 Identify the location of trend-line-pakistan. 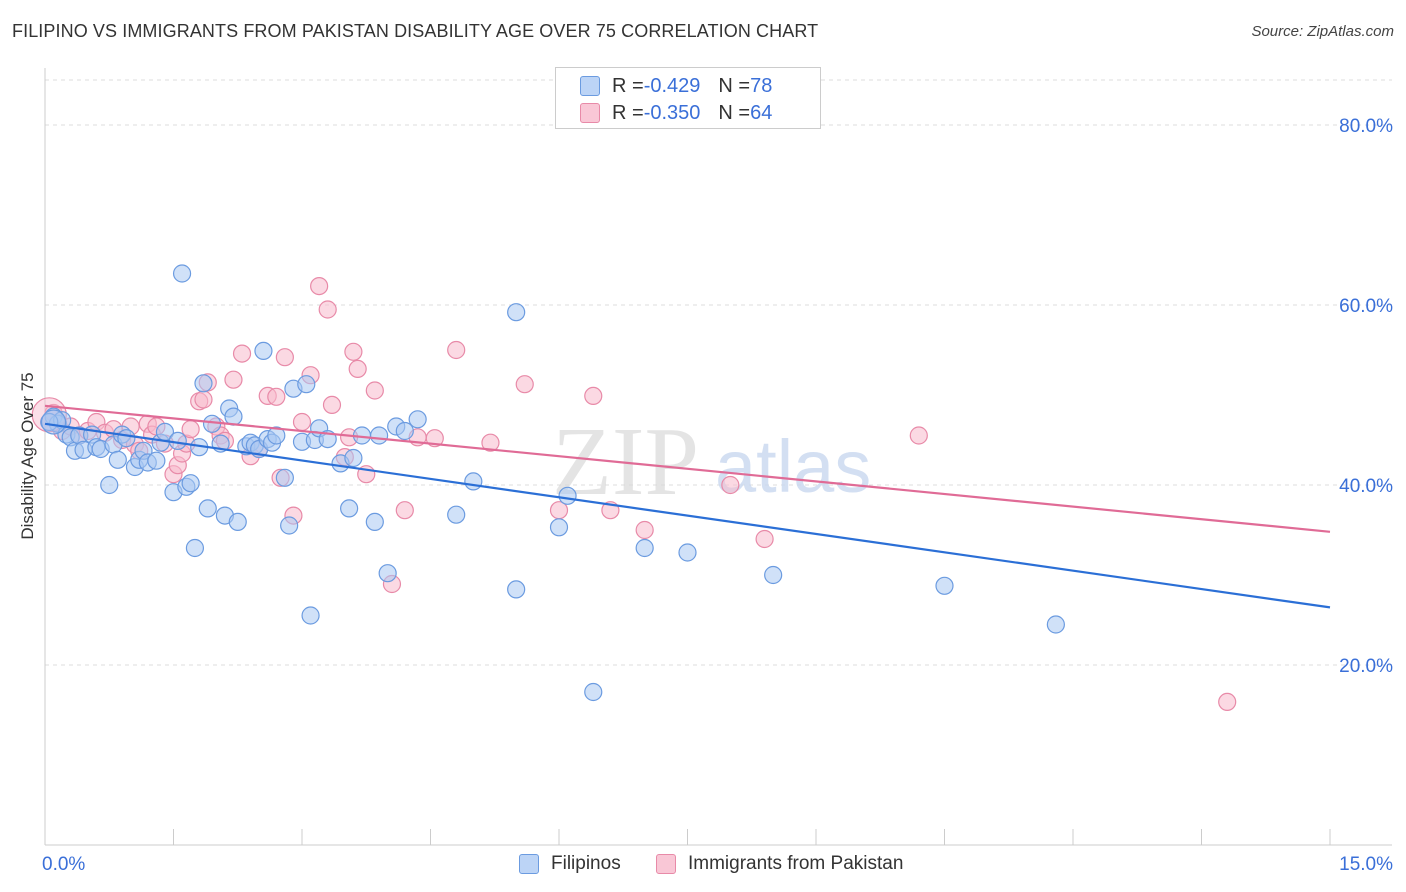
(687, 468).